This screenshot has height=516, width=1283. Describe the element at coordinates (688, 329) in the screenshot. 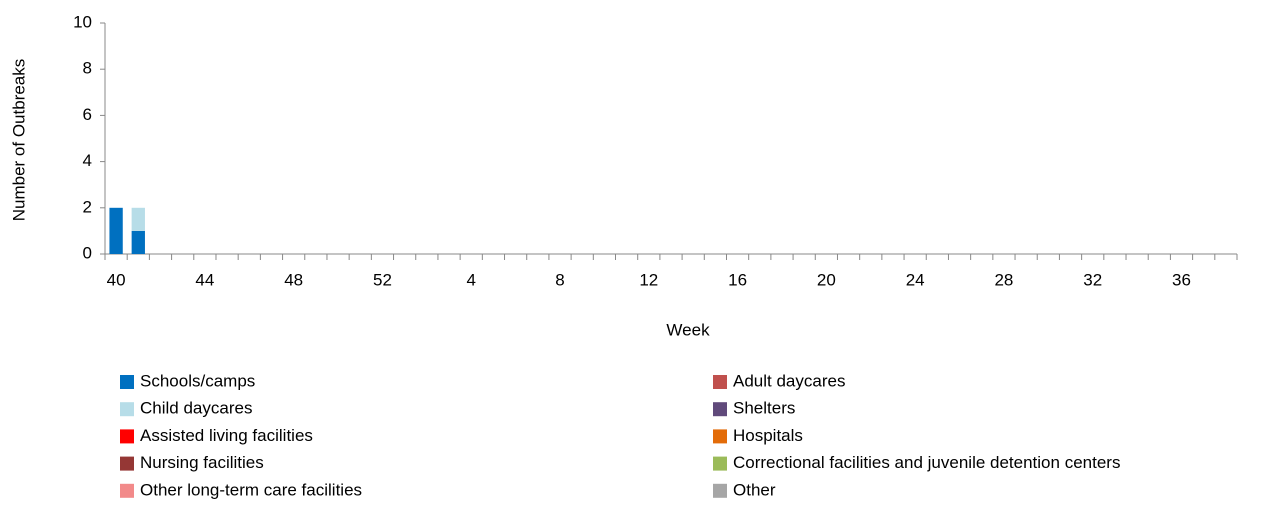

I see `x-axis-label: Week` at that location.